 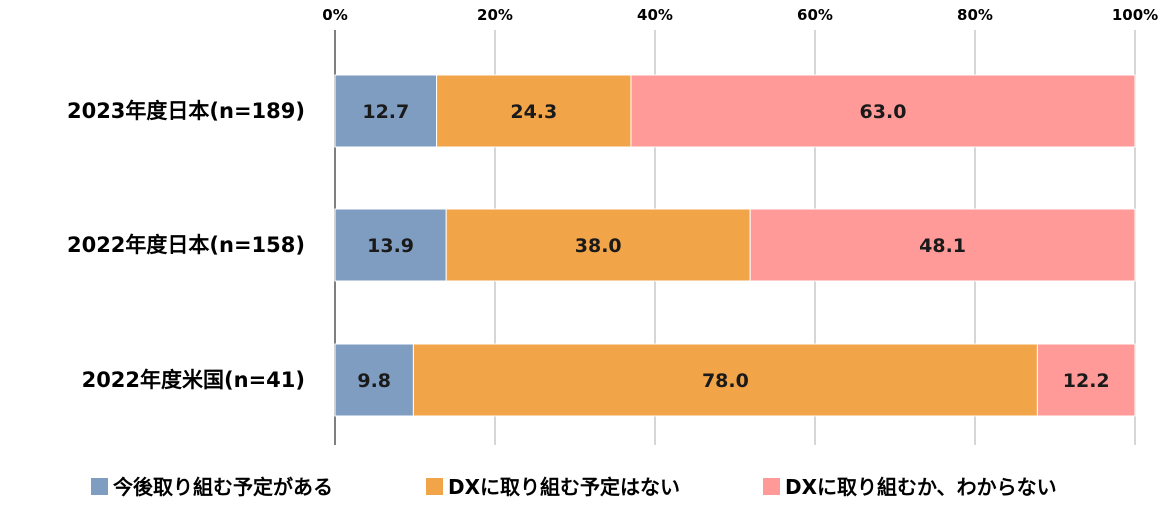 I want to click on legend-label: DXに取り組むか、わからない, so click(x=921, y=487).